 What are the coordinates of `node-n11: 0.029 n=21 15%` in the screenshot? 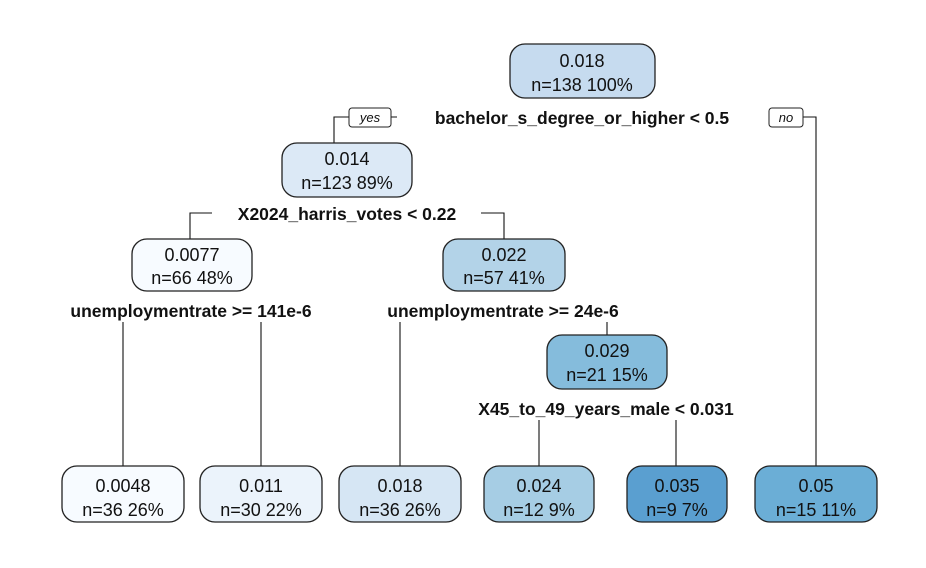 It's located at (607, 362).